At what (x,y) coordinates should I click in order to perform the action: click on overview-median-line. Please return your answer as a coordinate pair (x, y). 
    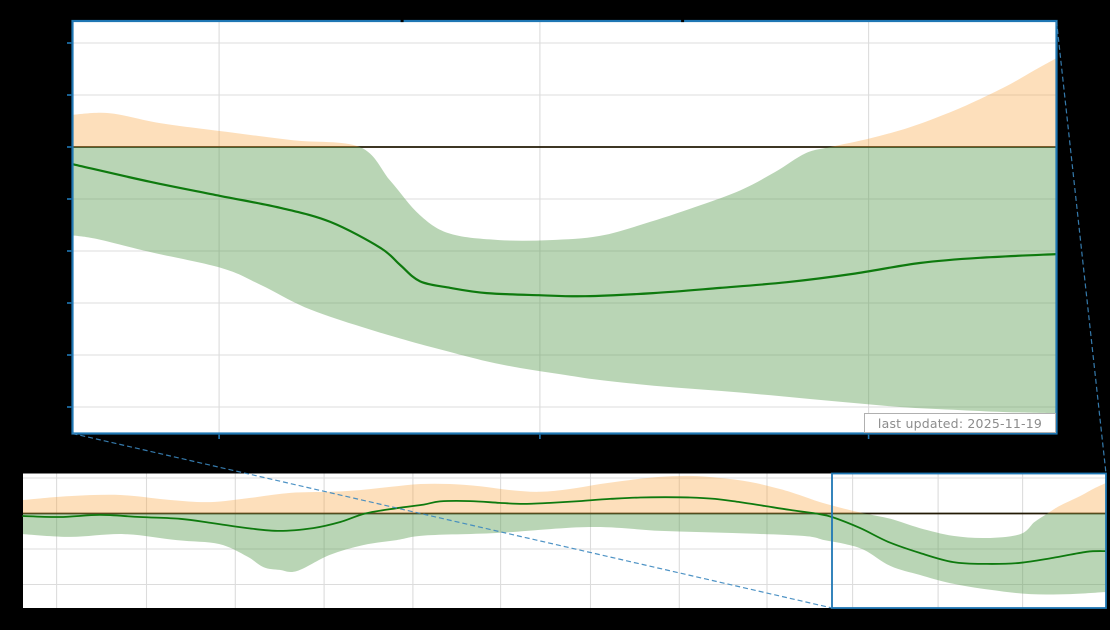
    Looking at the image, I should click on (564, 530).